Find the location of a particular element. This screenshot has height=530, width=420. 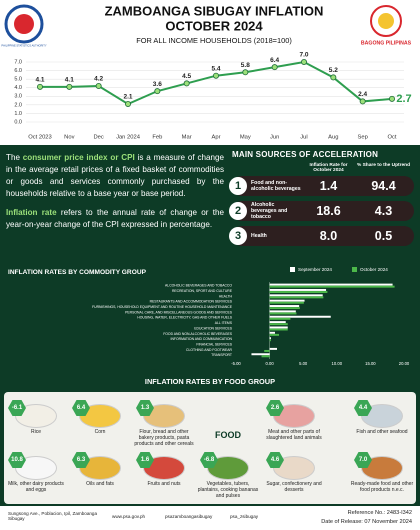

category-label: FOOD AND NON-ALCOHOLIC BEVERAGES is located at coordinates (198, 334).